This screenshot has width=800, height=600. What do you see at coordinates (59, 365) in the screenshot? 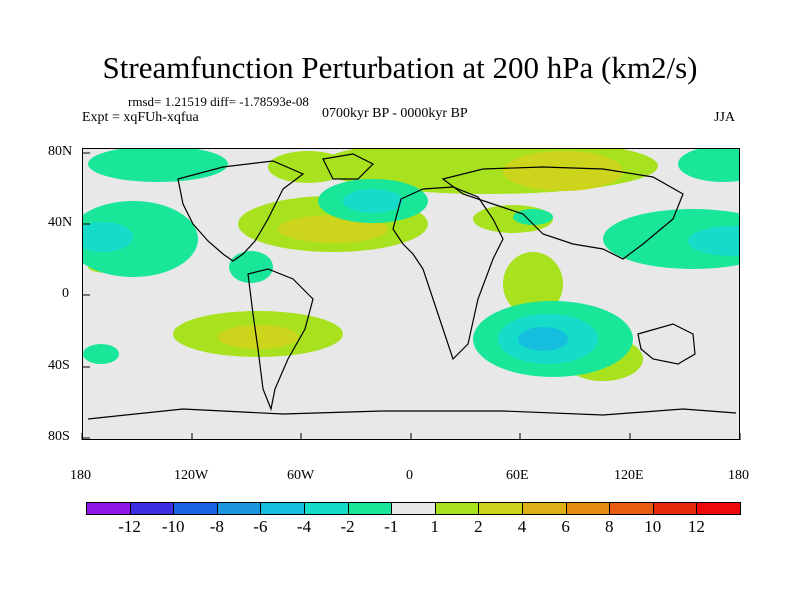
I see `lat-label: 40S` at bounding box center [59, 365].